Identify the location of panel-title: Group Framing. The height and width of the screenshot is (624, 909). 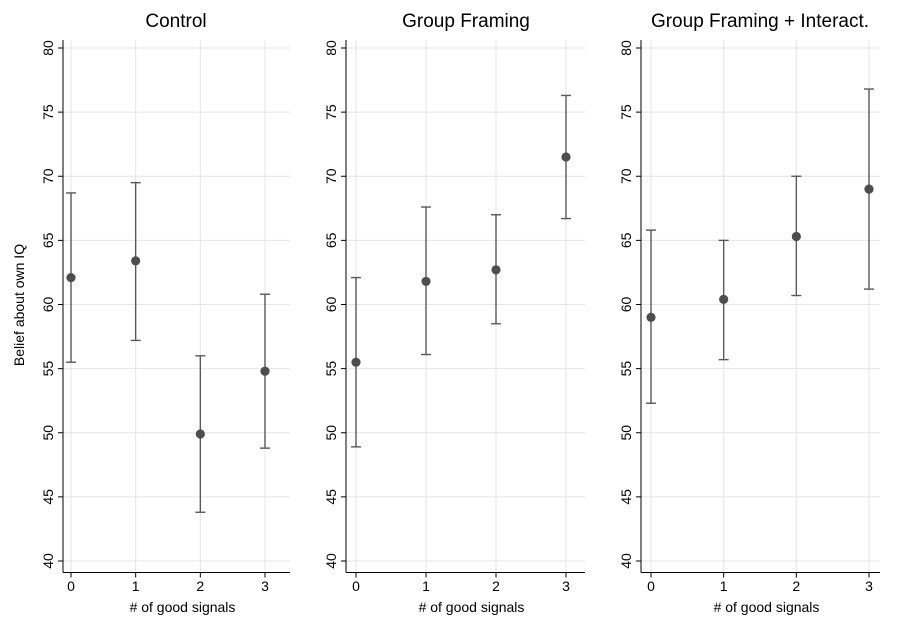
(466, 21).